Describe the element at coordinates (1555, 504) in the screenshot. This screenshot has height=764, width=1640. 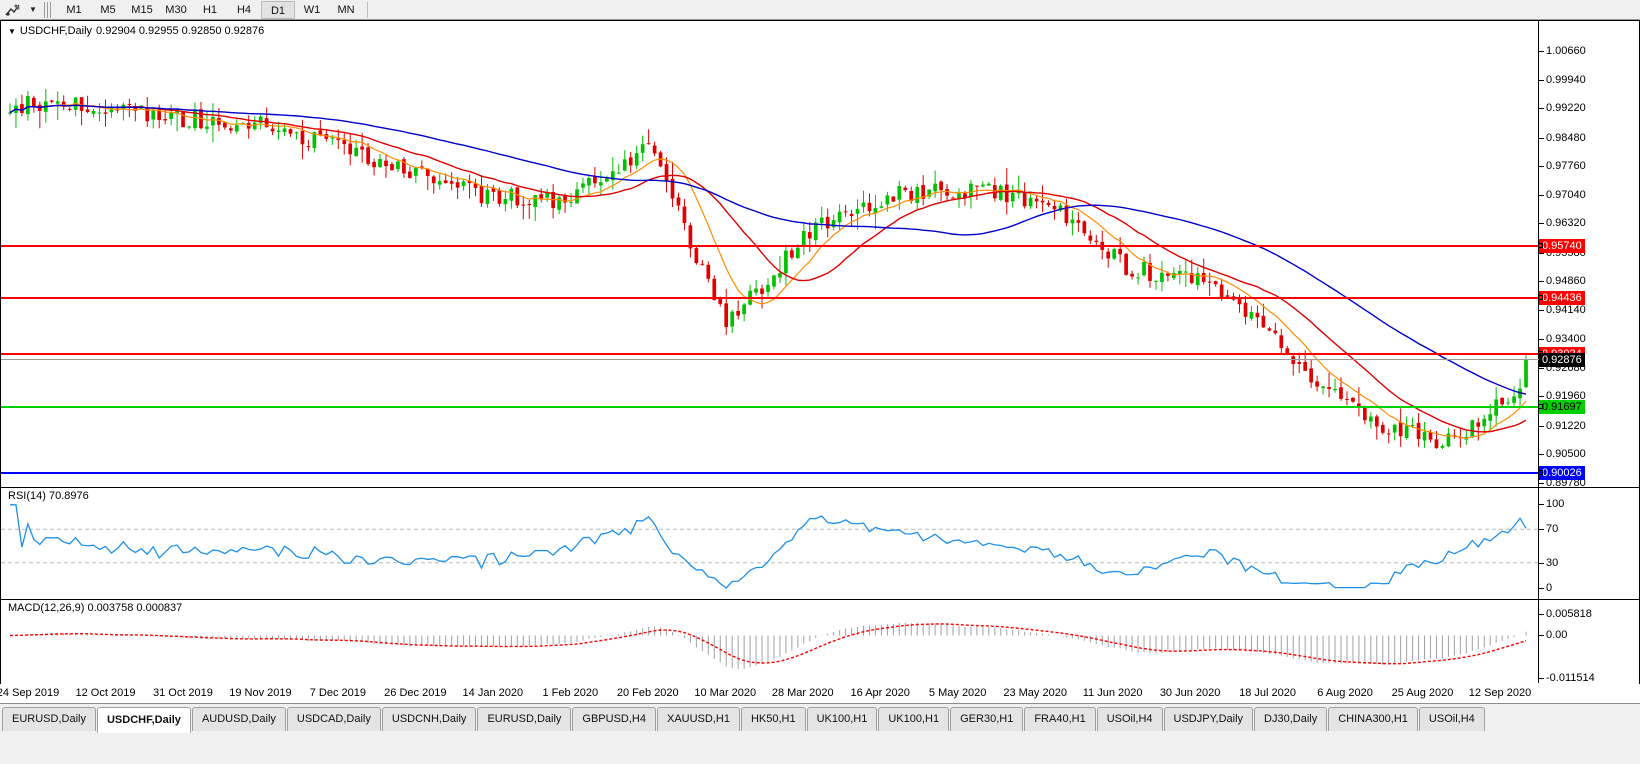
I see `rsi-axis-label: 100` at that location.